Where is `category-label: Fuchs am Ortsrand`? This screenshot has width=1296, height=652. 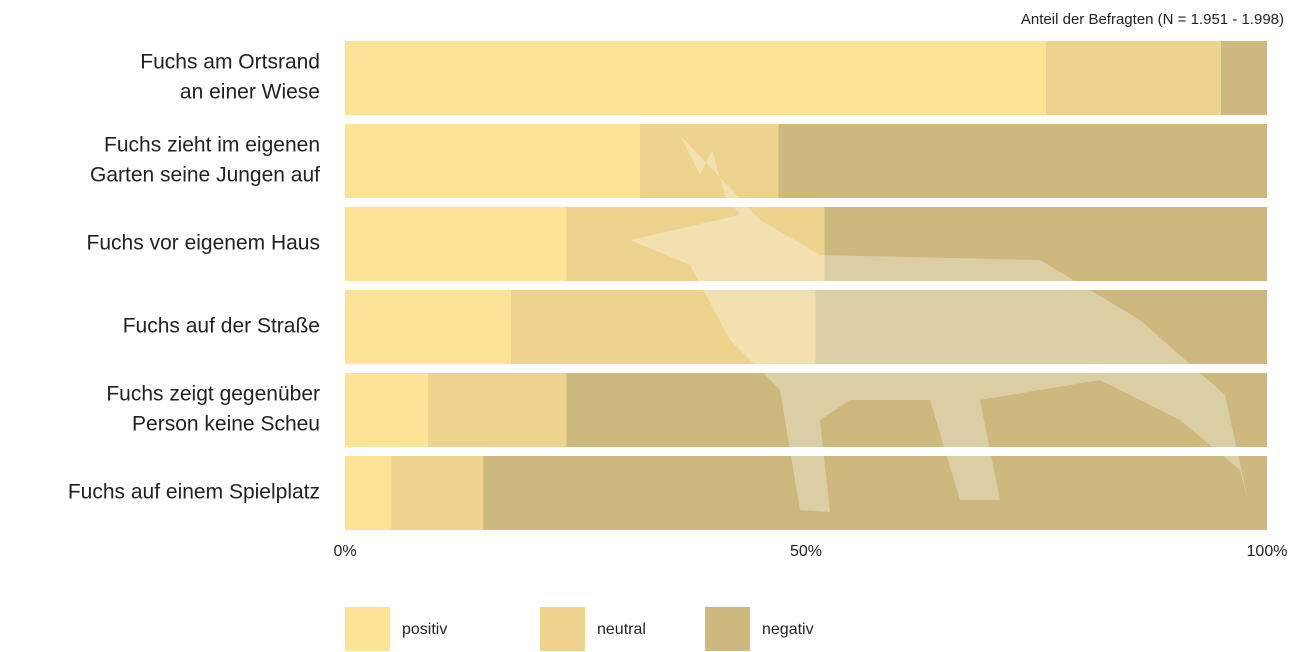 category-label: Fuchs am Ortsrand is located at coordinates (230, 62).